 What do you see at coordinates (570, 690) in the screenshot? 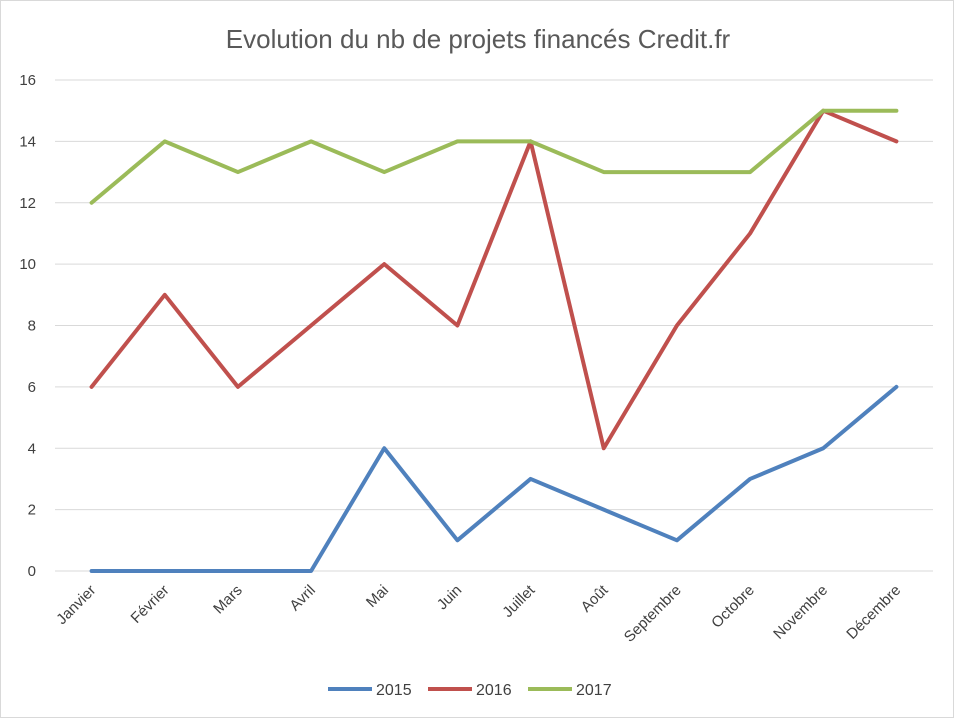
I see `legend-item-2017: 2017` at bounding box center [570, 690].